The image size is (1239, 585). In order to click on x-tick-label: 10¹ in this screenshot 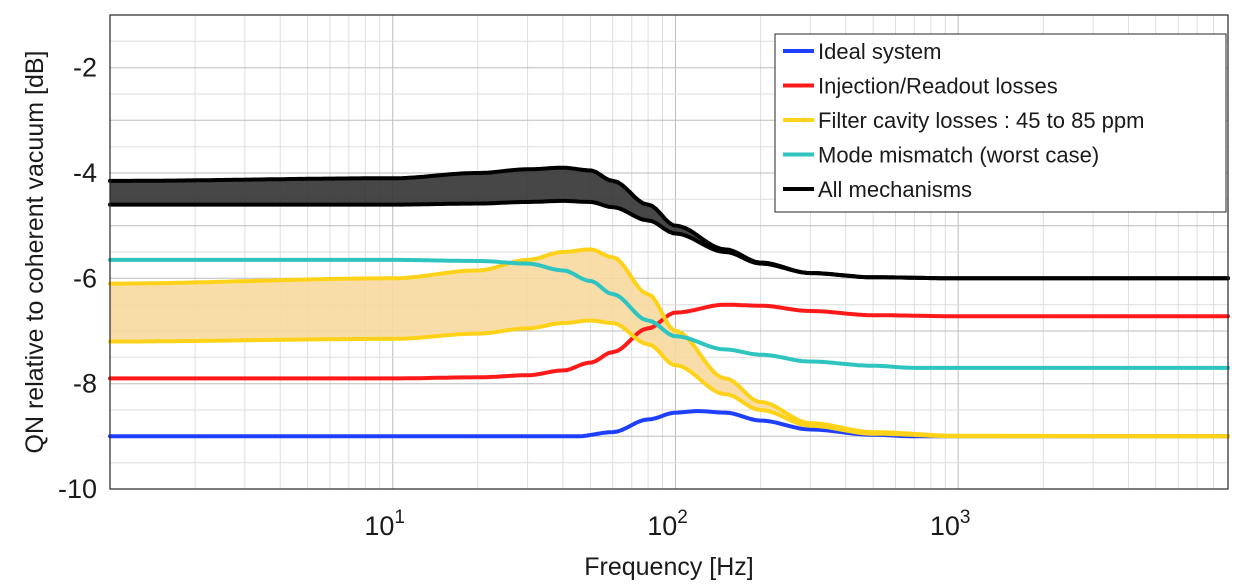, I will do `click(384, 524)`.